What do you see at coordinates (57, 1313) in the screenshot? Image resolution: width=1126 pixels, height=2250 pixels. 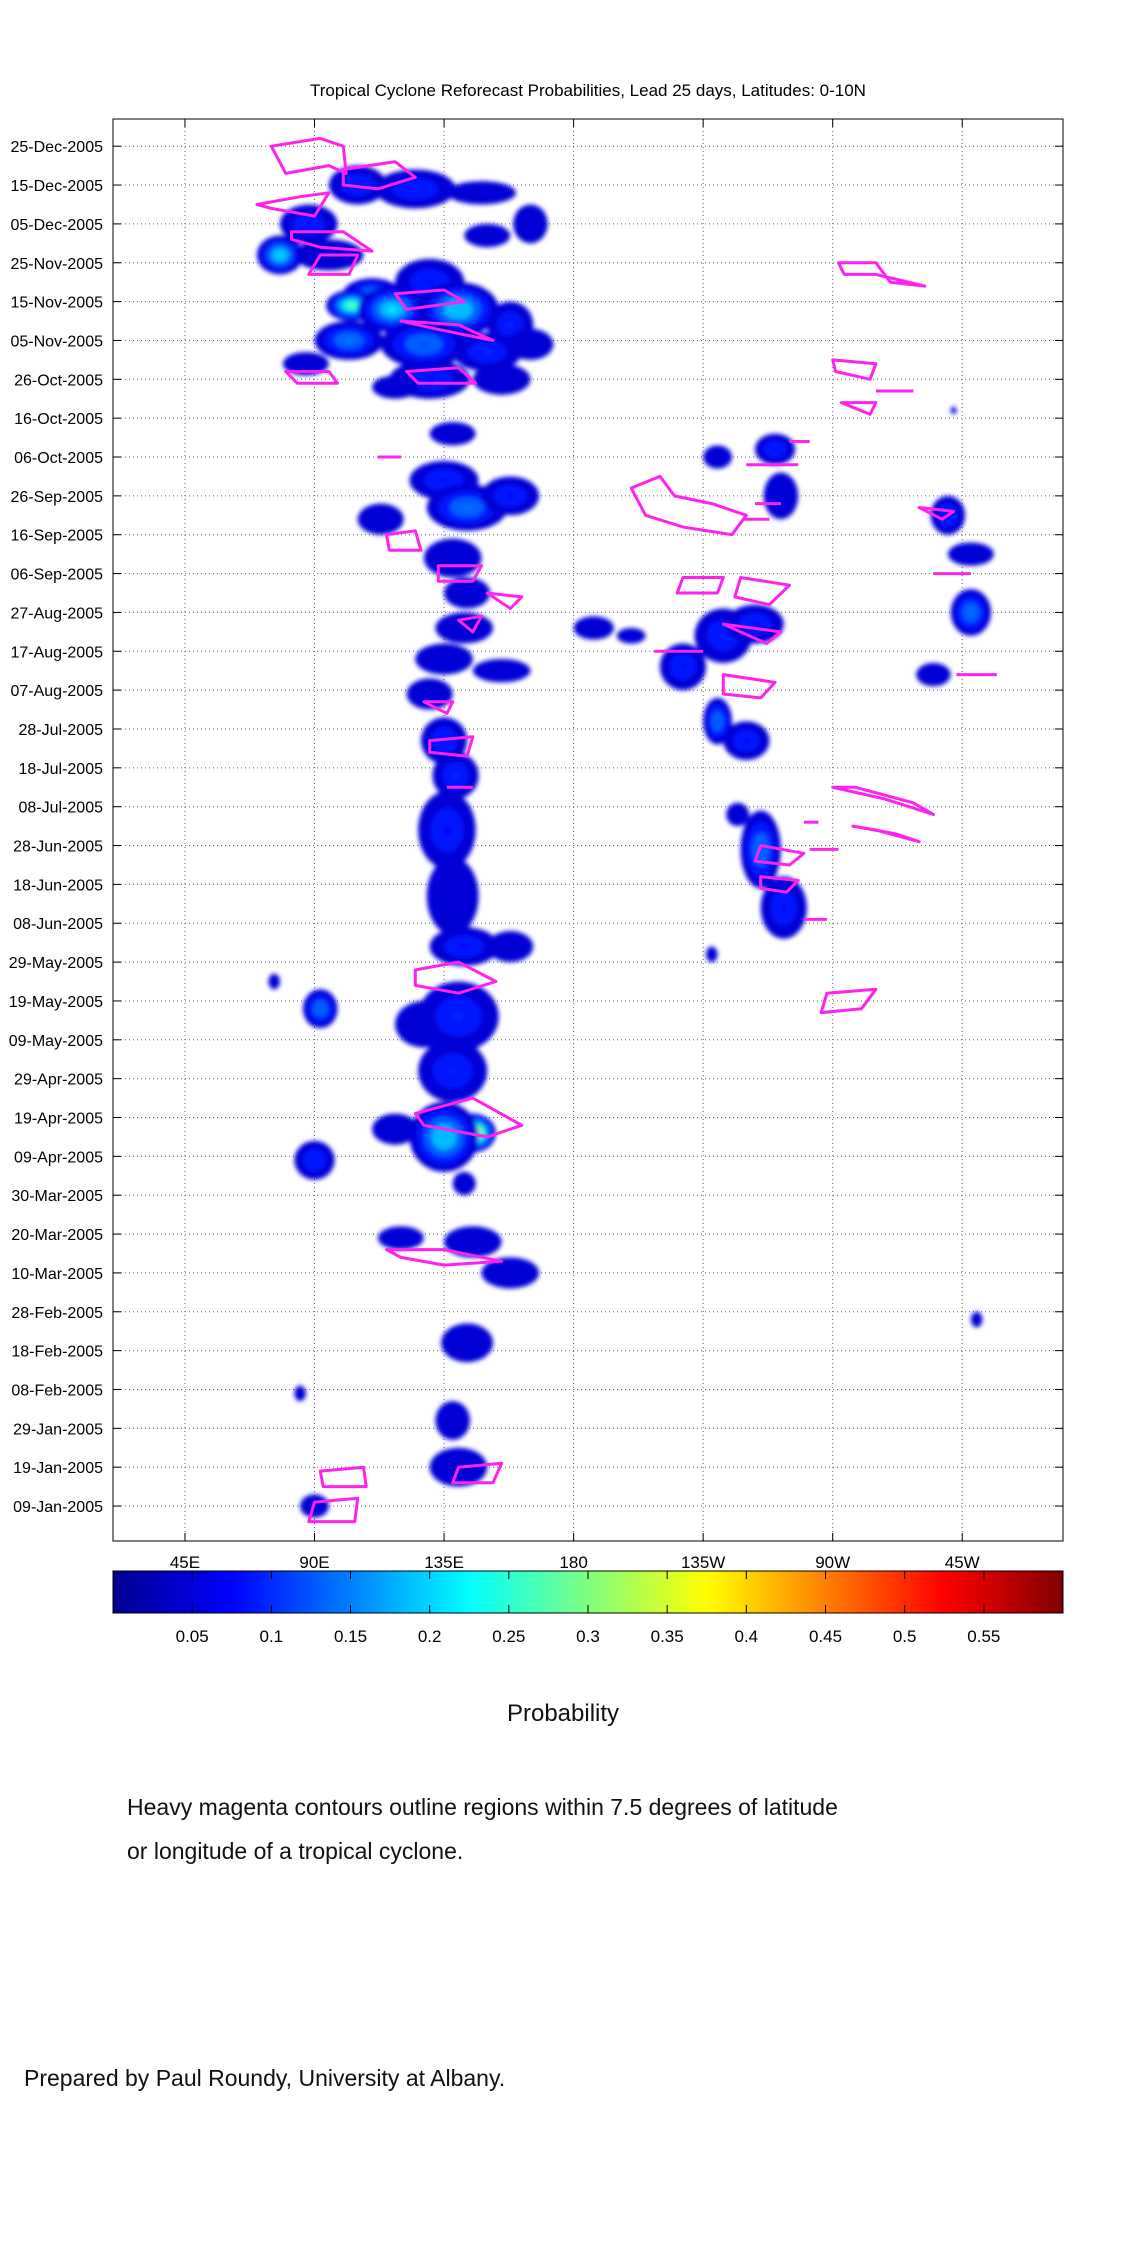 I see `y-tick-label: 28-Feb-2005` at bounding box center [57, 1313].